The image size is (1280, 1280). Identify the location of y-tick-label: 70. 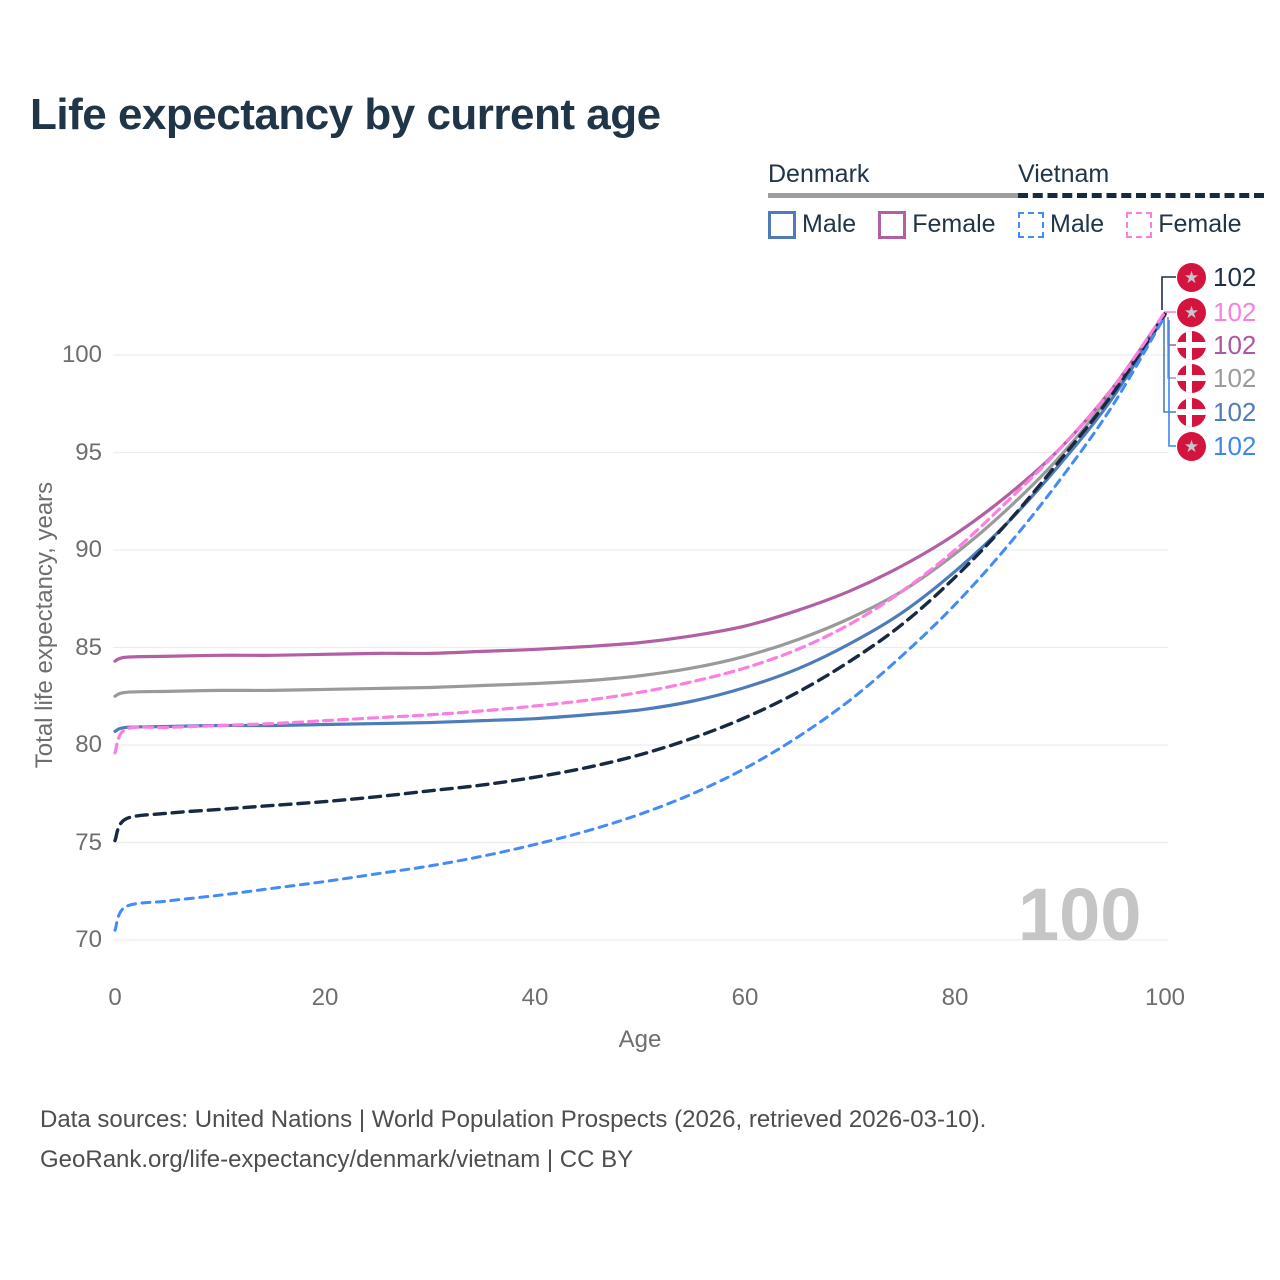
(88, 939).